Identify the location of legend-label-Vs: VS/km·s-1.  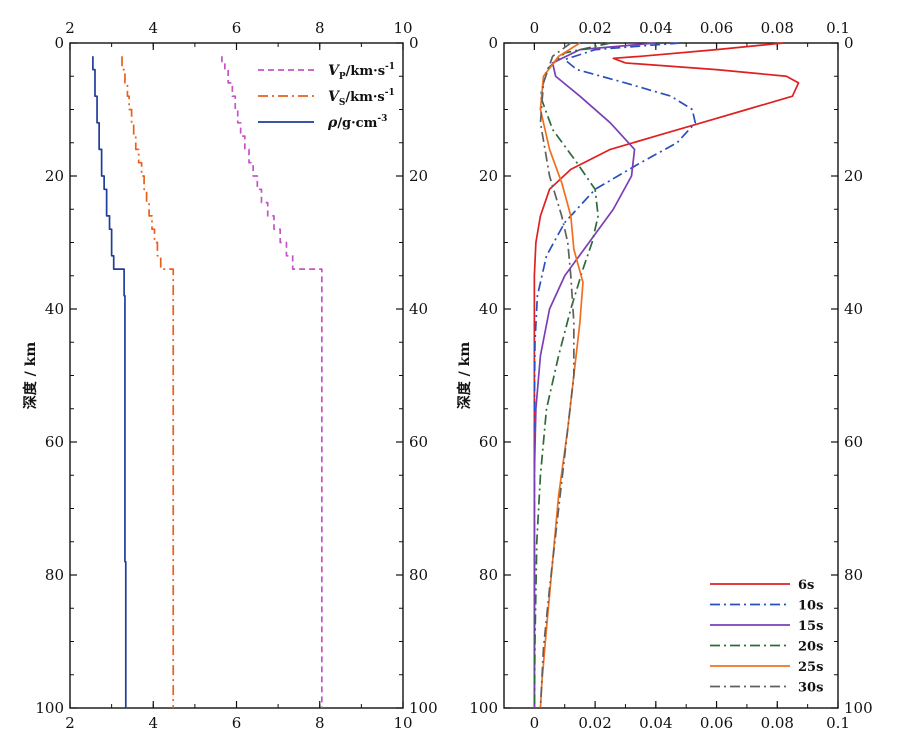
(361, 98).